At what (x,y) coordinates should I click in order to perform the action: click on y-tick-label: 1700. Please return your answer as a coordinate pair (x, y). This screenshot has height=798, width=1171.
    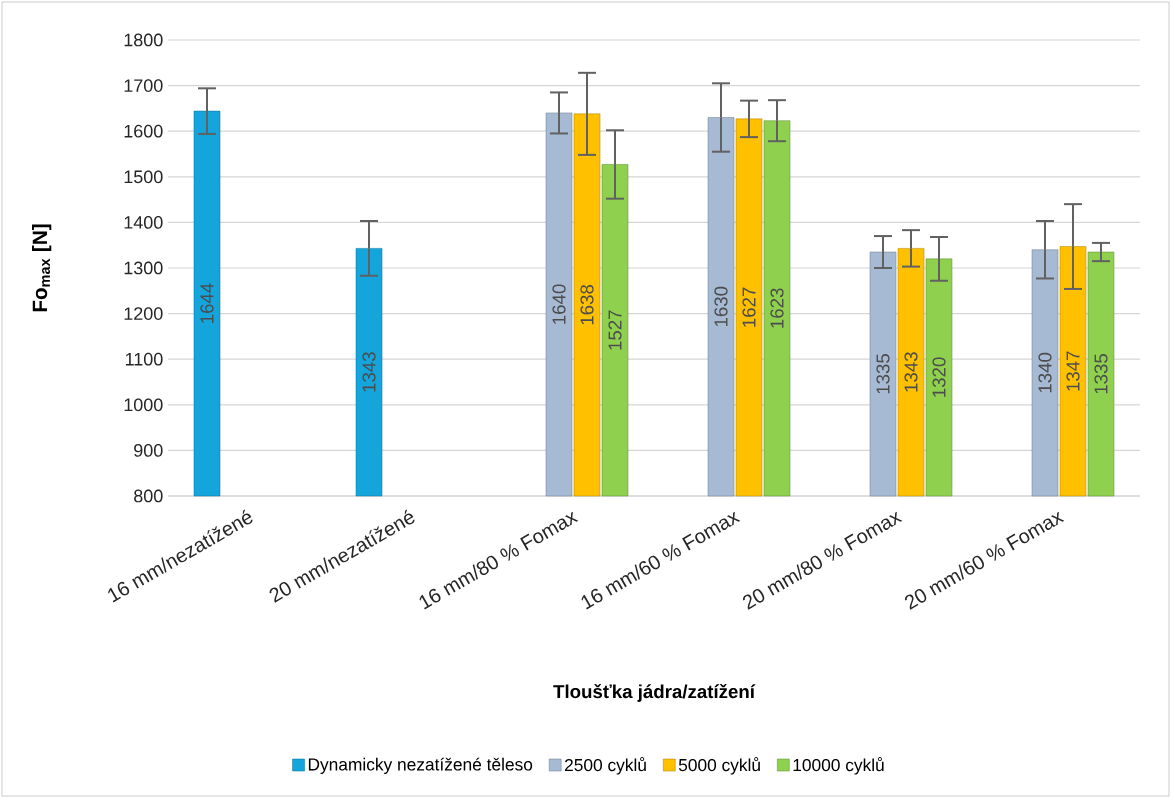
    Looking at the image, I should click on (143, 85).